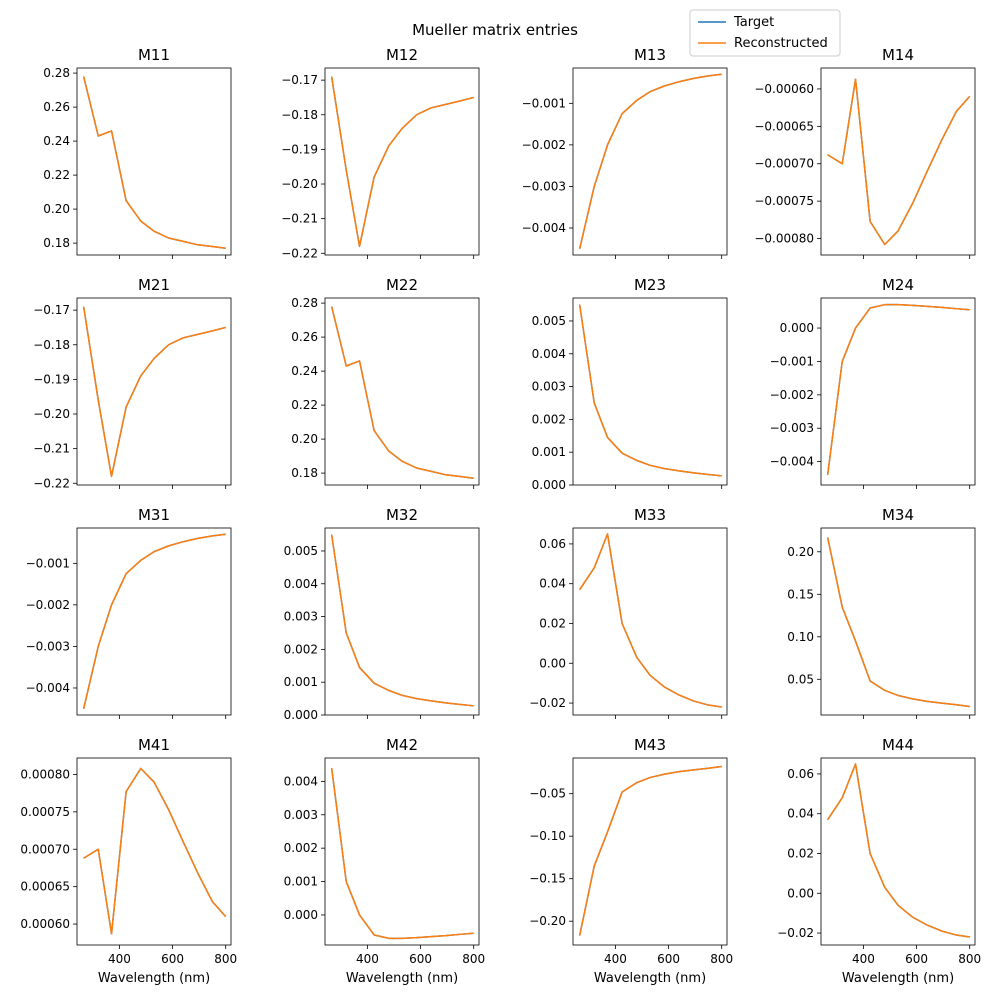  I want to click on series-line-reconstructed-m23, so click(650, 390).